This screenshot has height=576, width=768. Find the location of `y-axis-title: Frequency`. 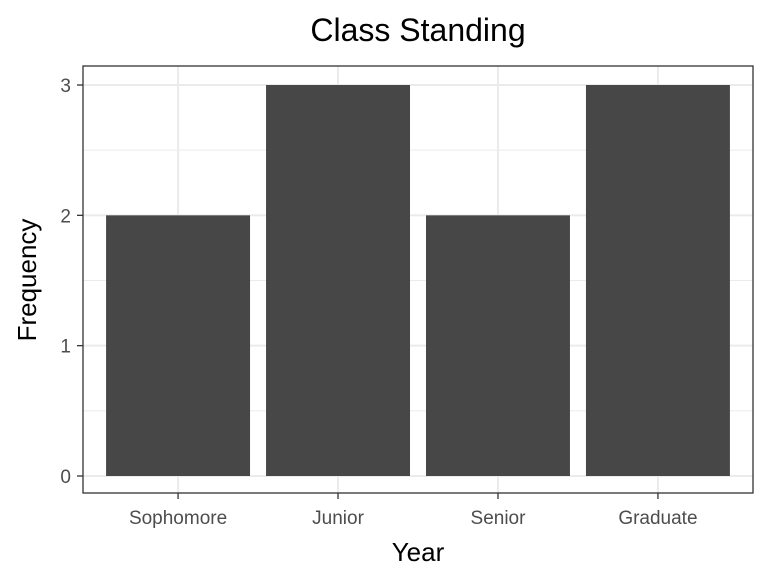

y-axis-title: Frequency is located at coordinates (27, 280).